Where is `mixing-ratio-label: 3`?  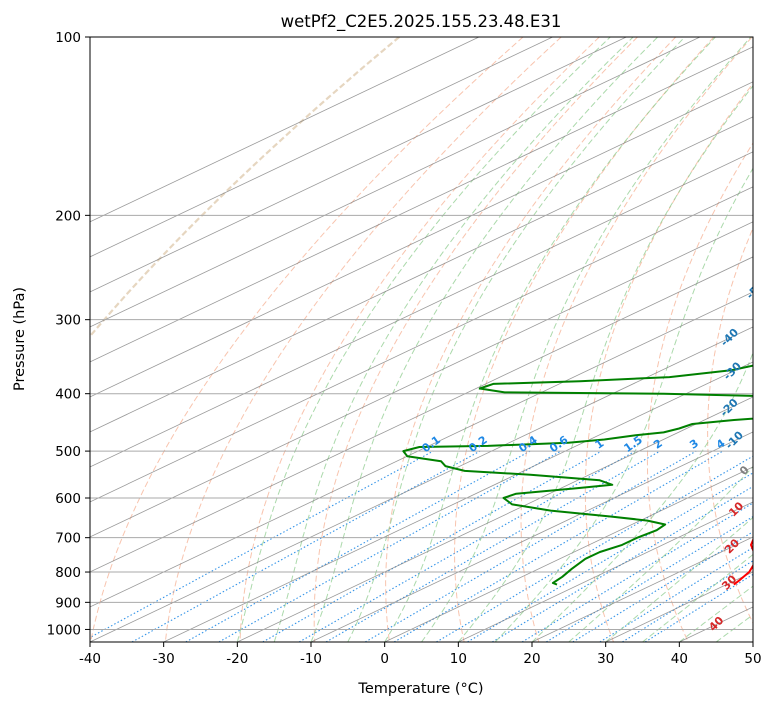 mixing-ratio-label: 3 is located at coordinates (694, 444).